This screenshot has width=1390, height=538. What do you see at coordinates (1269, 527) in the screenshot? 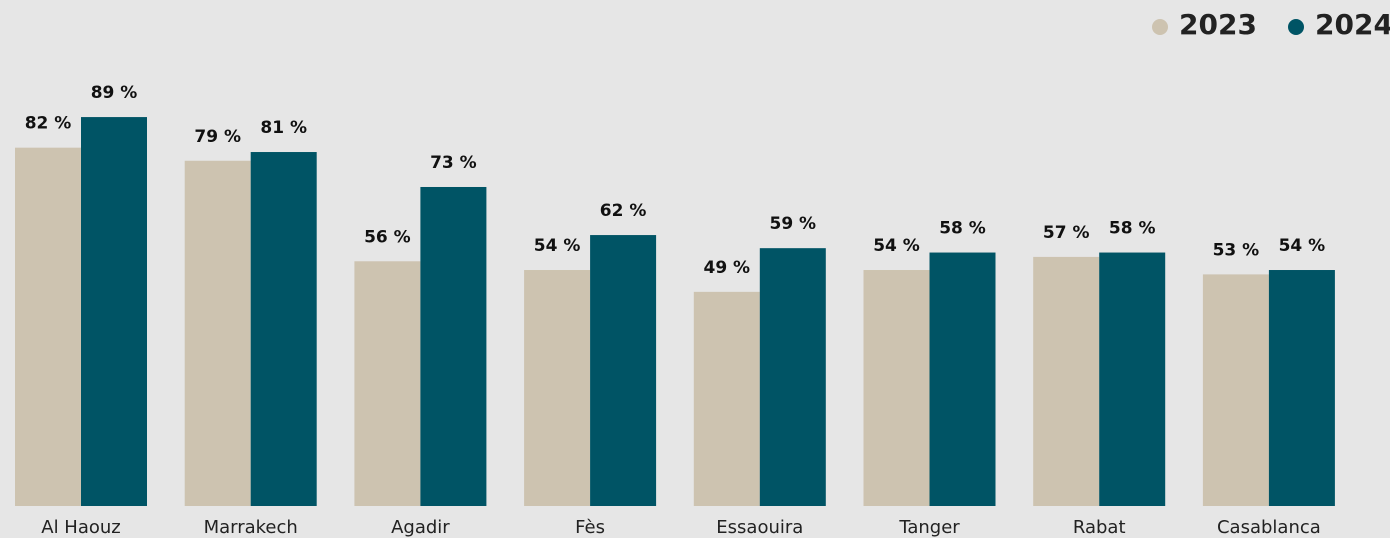
I see `x-tick-label: Casablanca` at bounding box center [1269, 527].